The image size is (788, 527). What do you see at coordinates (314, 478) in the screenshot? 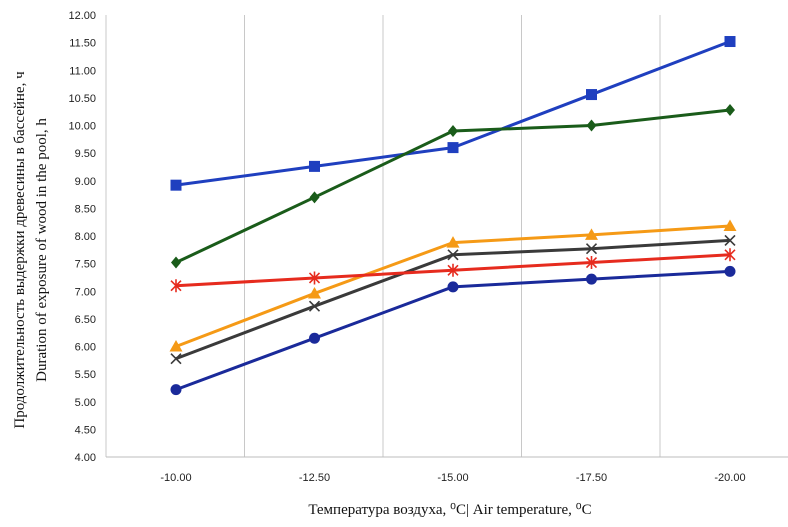
I see `x-tick-label: -12.50` at bounding box center [314, 478].